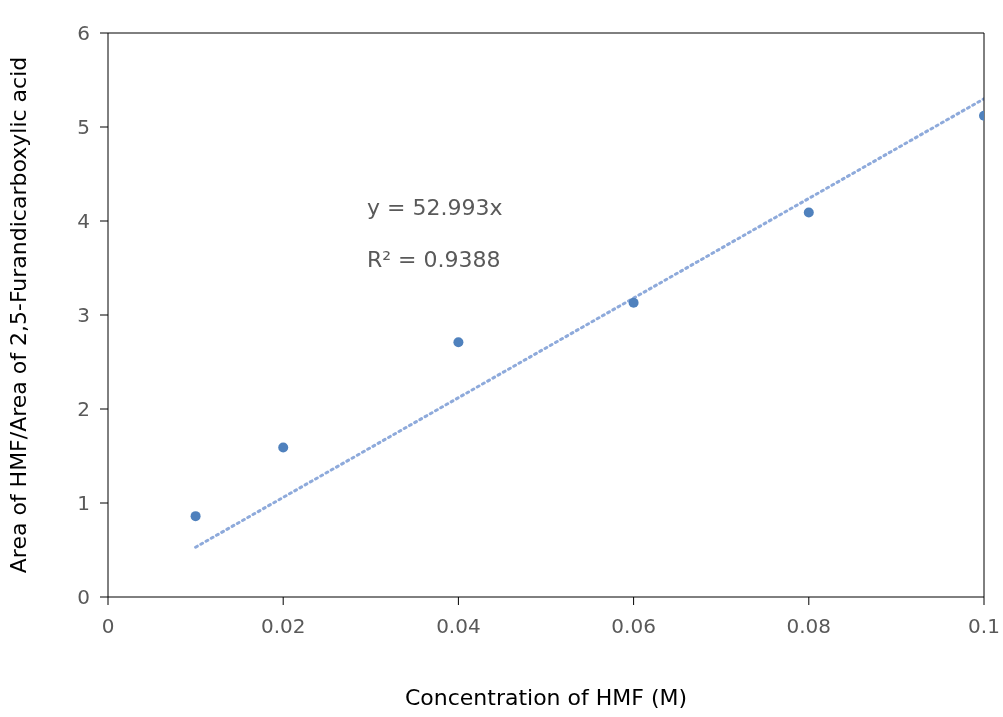  Describe the element at coordinates (108, 626) in the screenshot. I see `x-tick-label: 0` at that location.